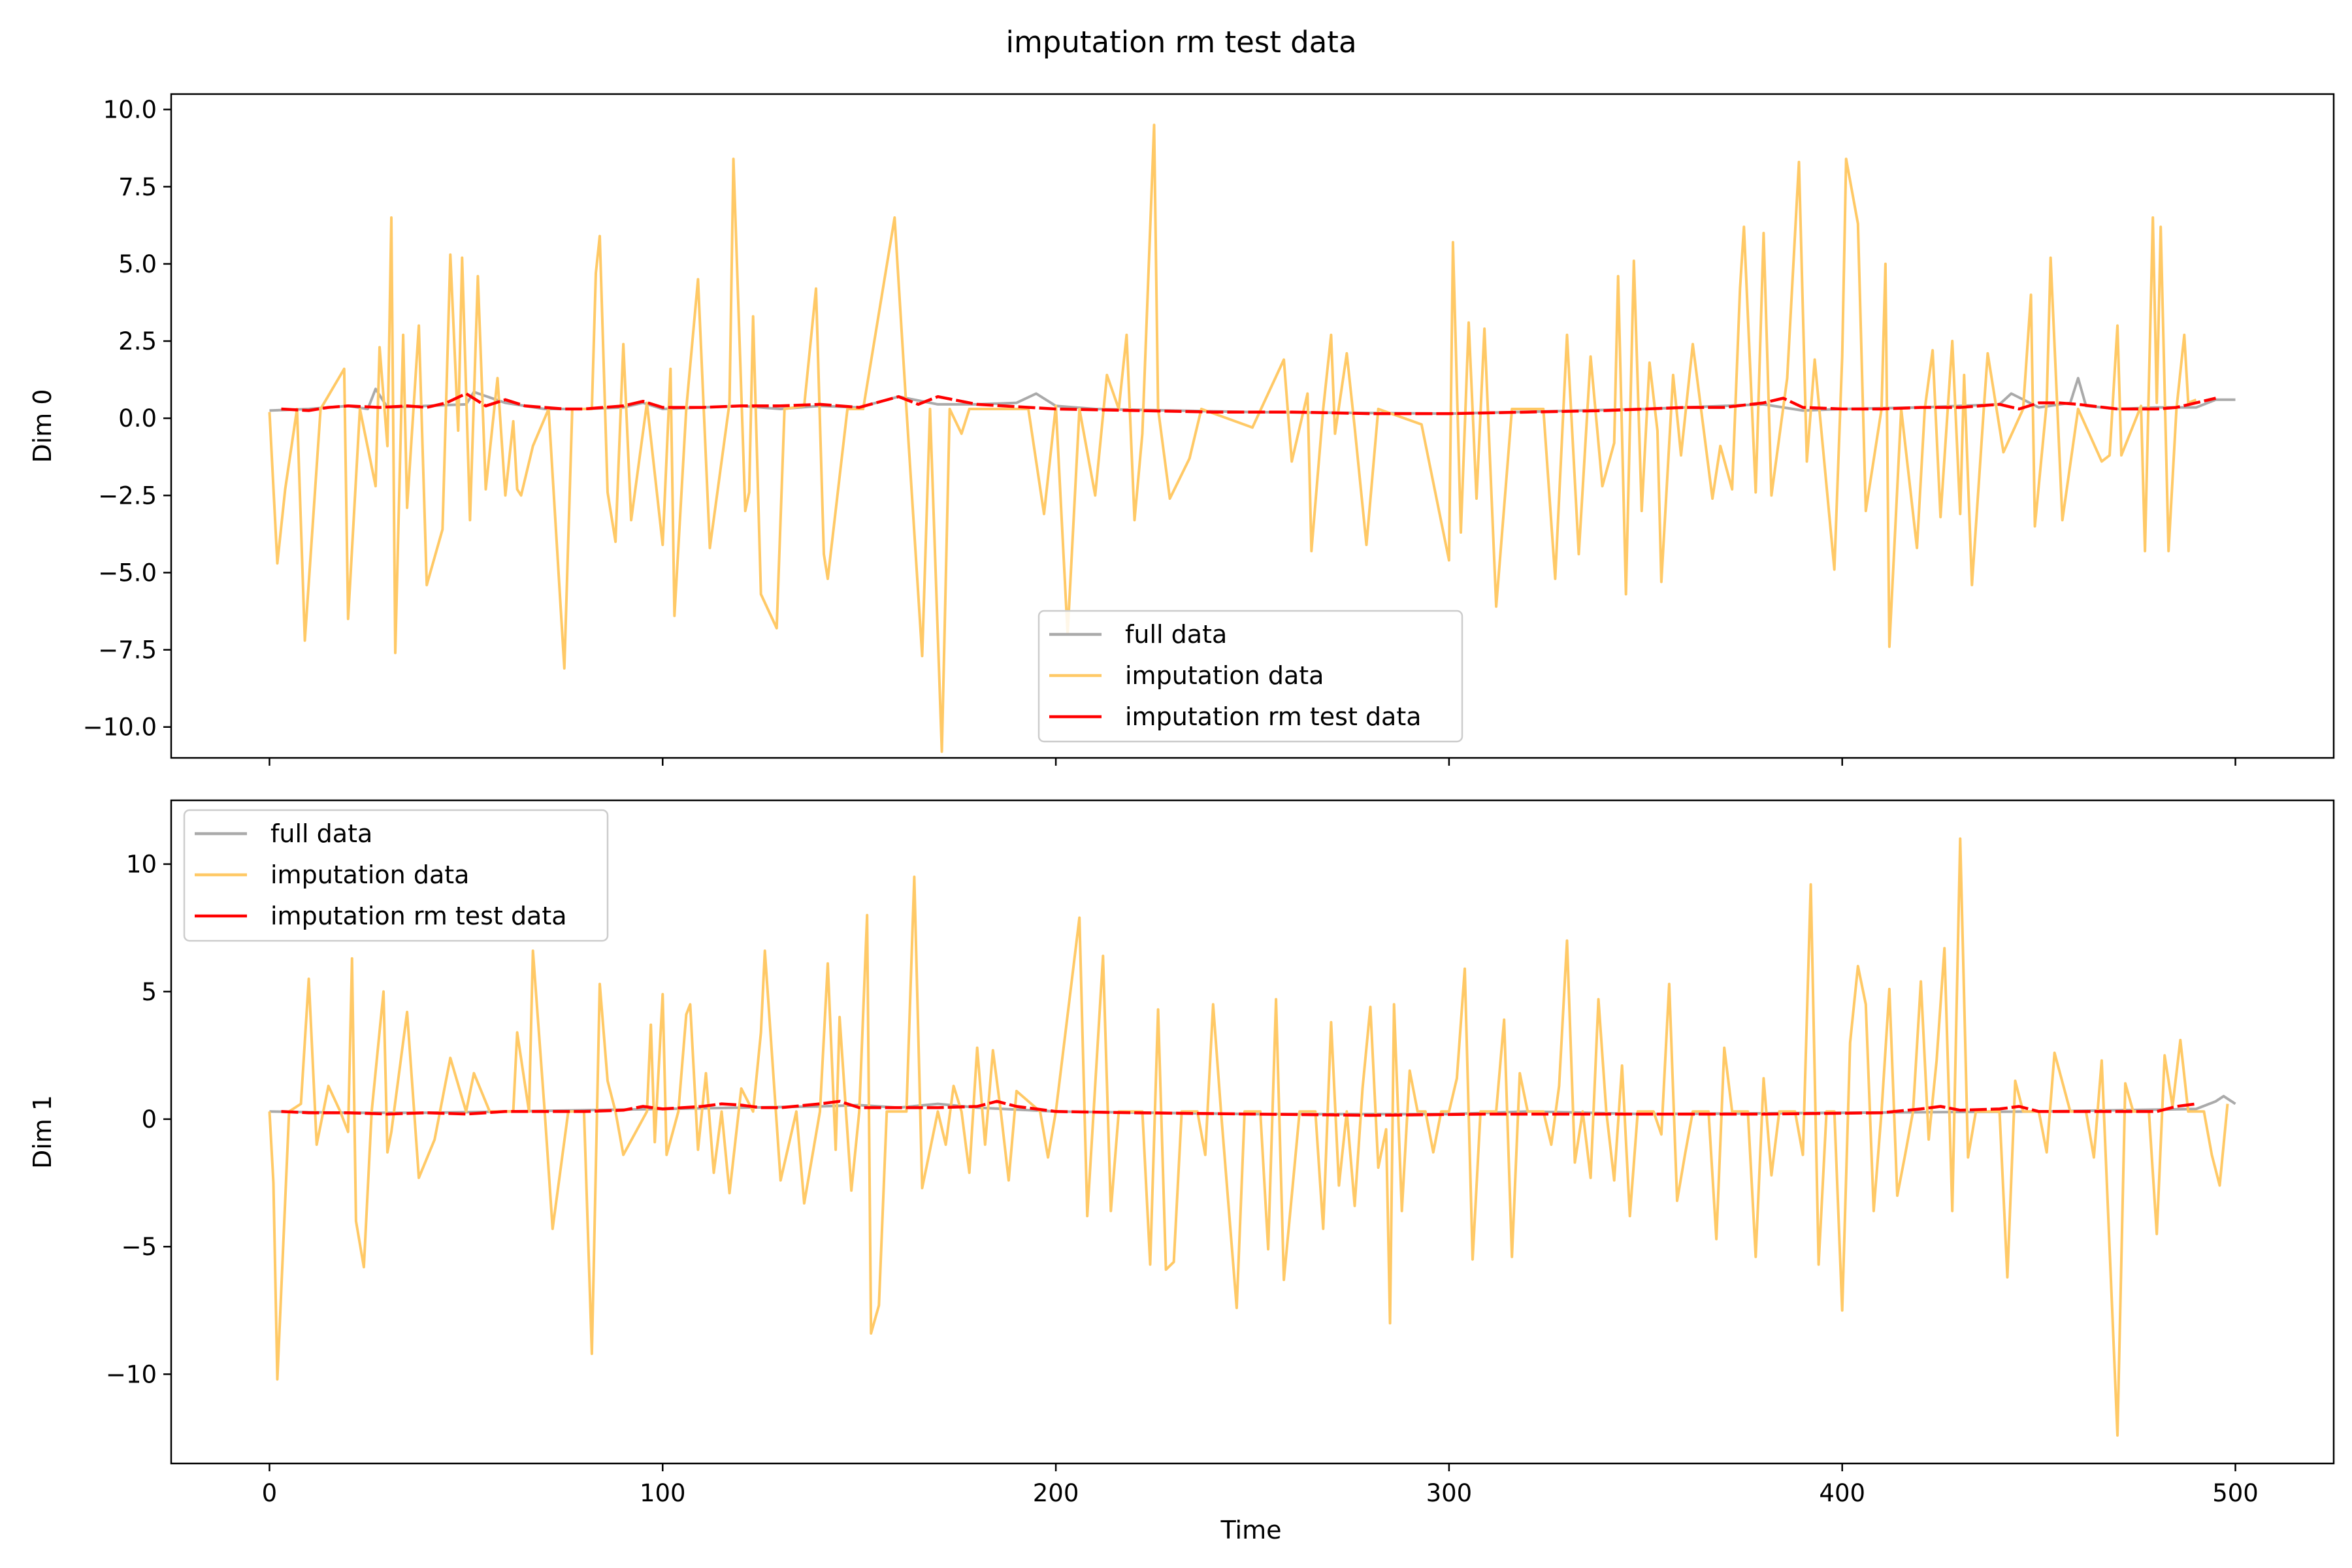  What do you see at coordinates (137, 341) in the screenshot?
I see `y-tick-label: 2.5` at bounding box center [137, 341].